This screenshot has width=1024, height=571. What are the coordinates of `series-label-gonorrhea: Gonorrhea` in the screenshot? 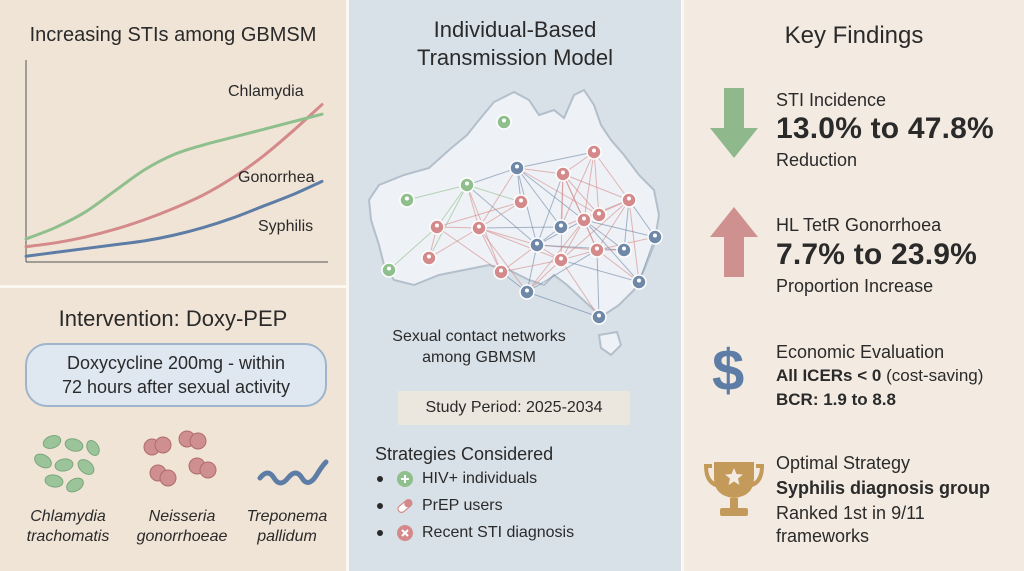 It's located at (276, 177).